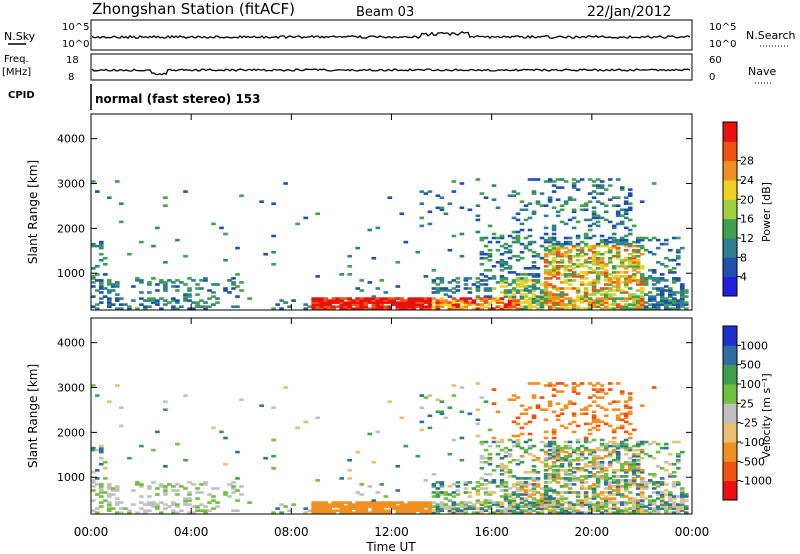  What do you see at coordinates (747, 403) in the screenshot?
I see `vel-colorbar-tick-label: 25` at bounding box center [747, 403].